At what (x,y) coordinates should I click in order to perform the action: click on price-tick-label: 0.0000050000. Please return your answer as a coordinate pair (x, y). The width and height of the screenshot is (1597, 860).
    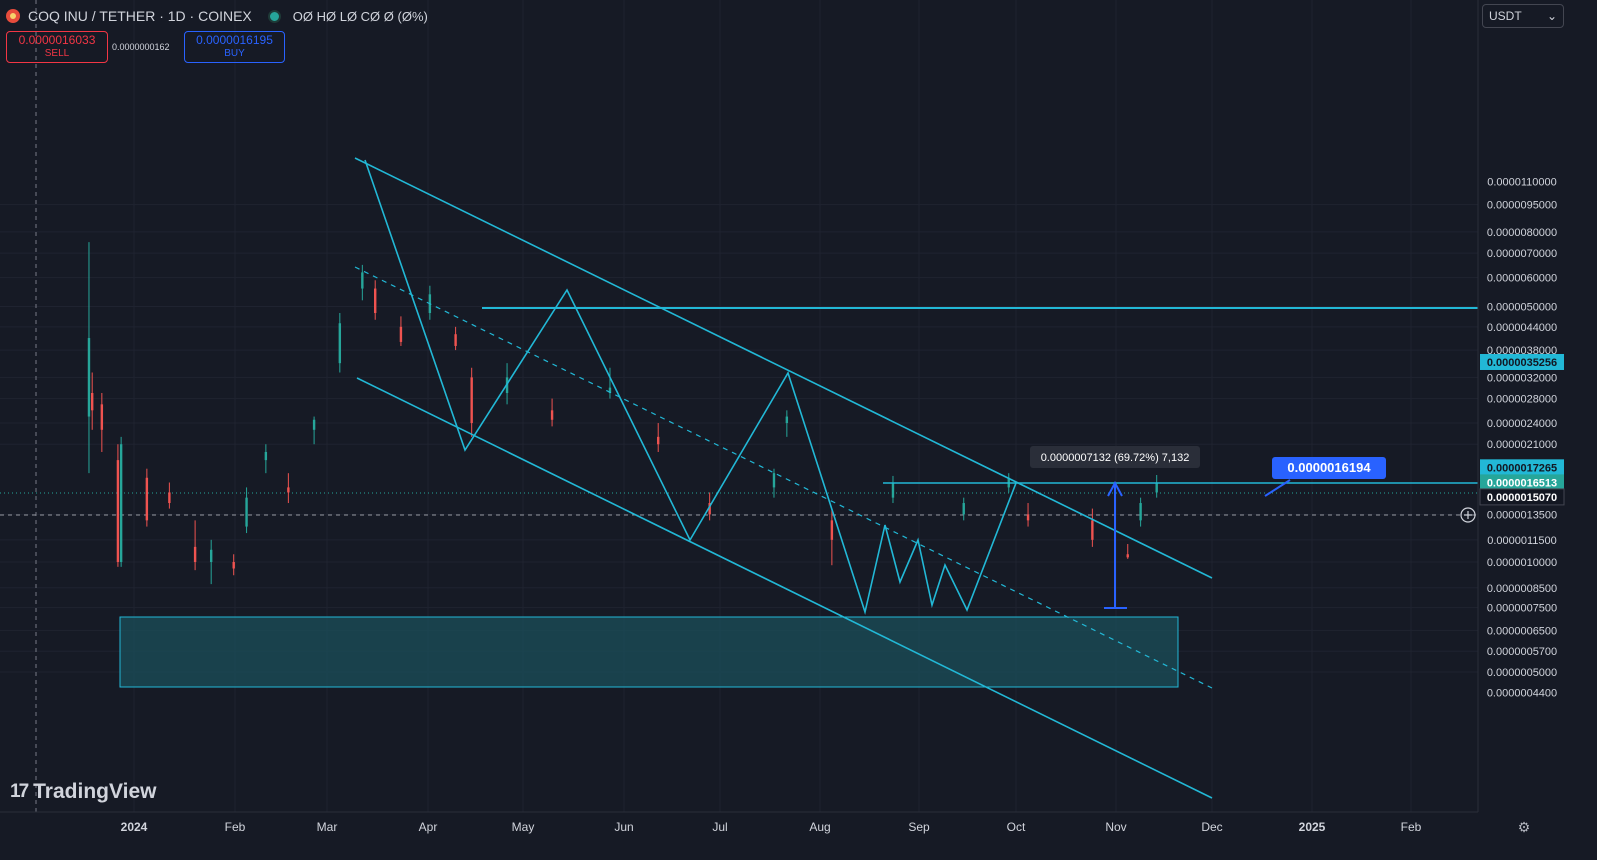
    Looking at the image, I should click on (1522, 308).